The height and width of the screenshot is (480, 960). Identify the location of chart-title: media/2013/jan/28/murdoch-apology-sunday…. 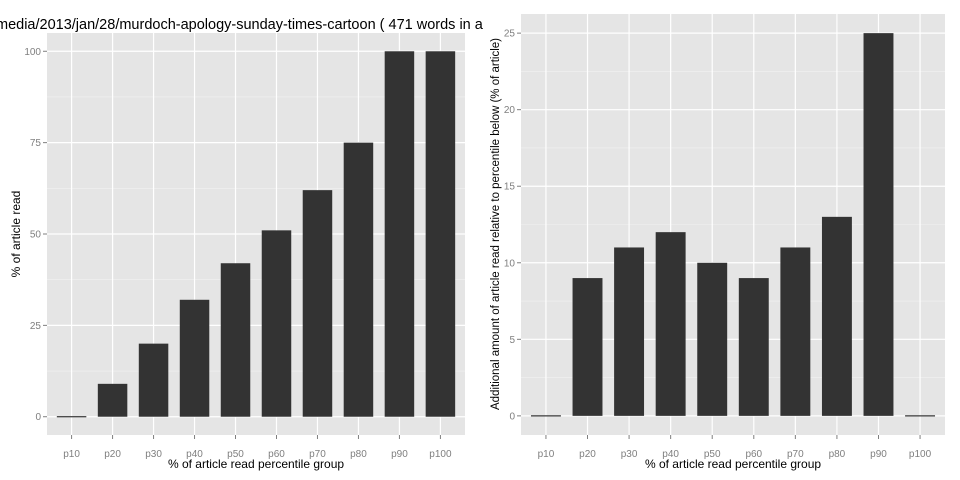
(242, 25).